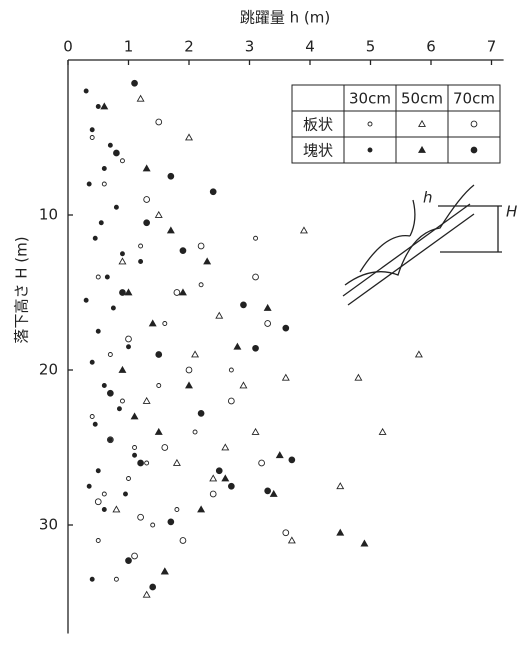 This screenshot has height=653, width=525. I want to click on inset-label: H, so click(511, 212).